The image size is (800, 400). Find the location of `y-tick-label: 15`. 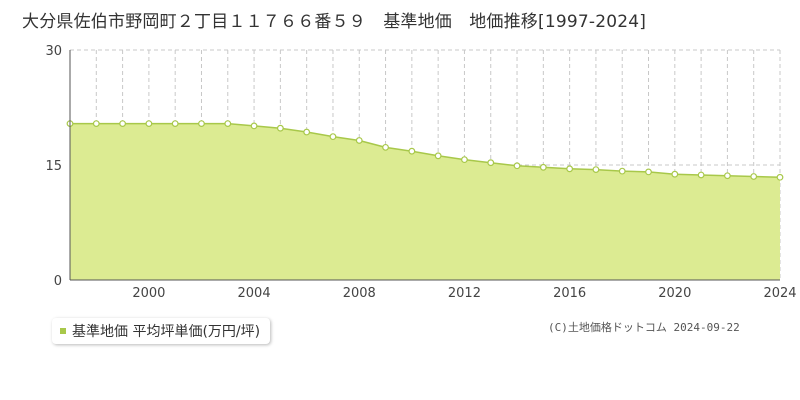

y-tick-label: 15 is located at coordinates (53, 166).